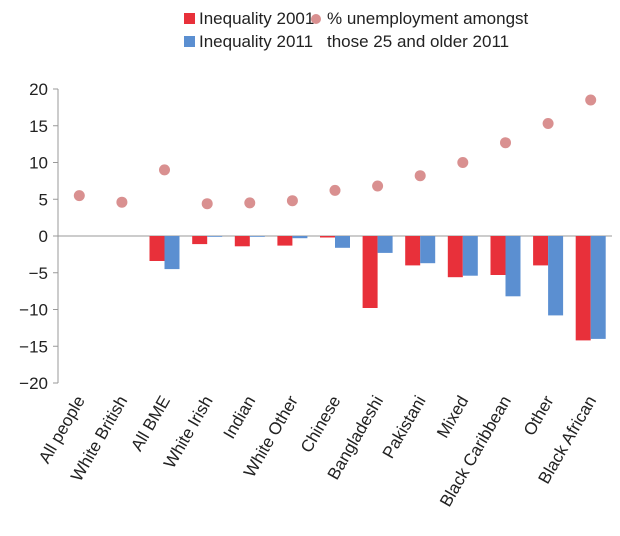  Describe the element at coordinates (33, 310) in the screenshot. I see `y-tick-label: −10` at that location.